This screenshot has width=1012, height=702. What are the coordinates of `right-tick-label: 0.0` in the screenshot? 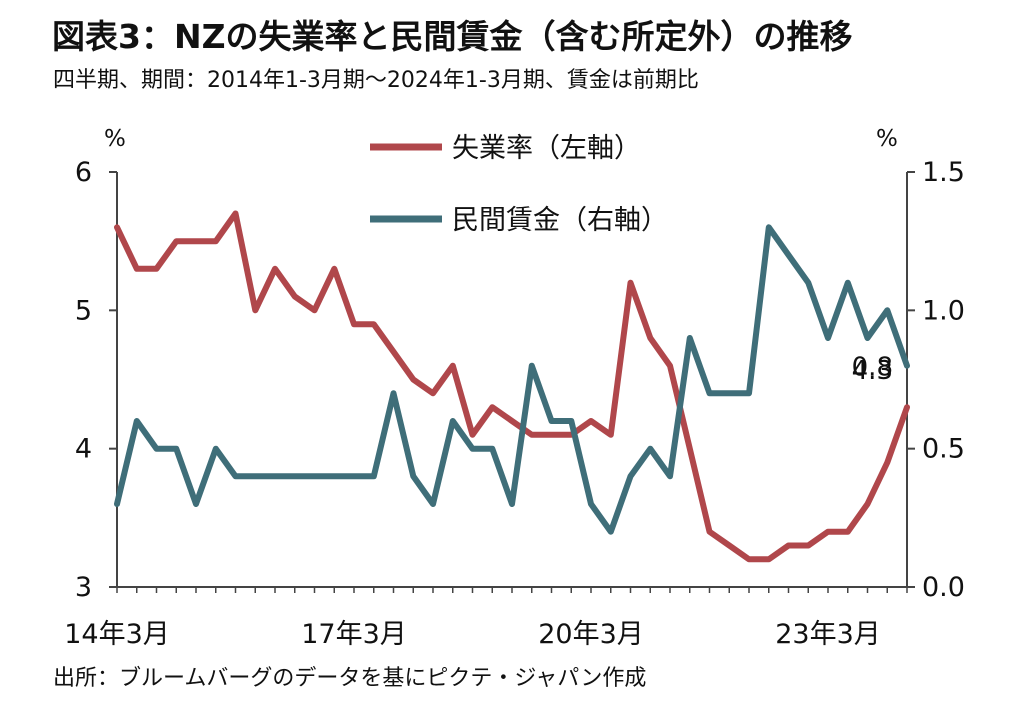 It's located at (943, 587).